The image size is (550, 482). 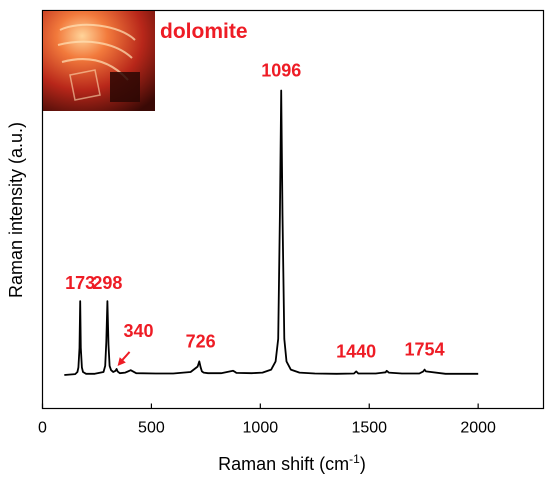 I want to click on x-tick-label: 1000, so click(x=261, y=428).